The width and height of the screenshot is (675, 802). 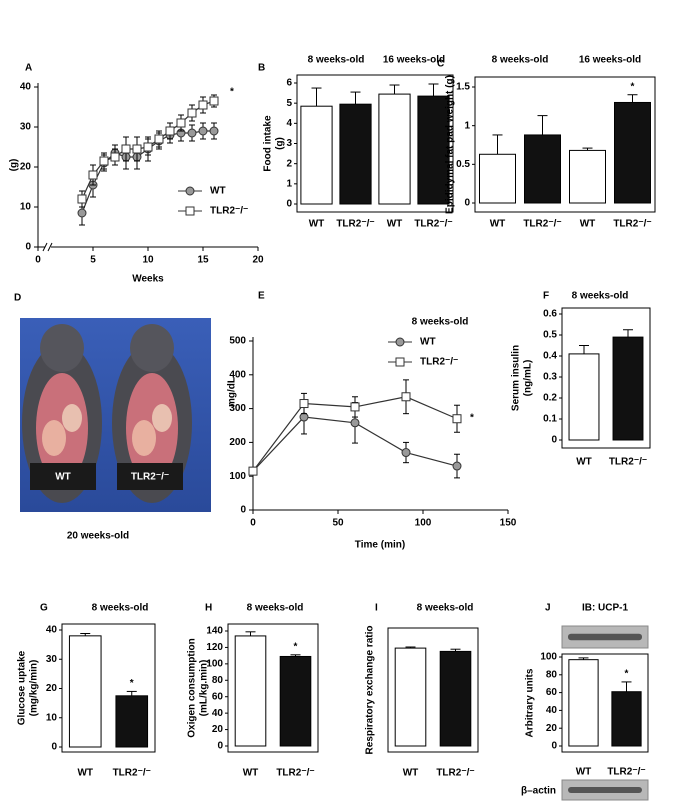 I want to click on panel-letter: F, so click(x=546, y=296).